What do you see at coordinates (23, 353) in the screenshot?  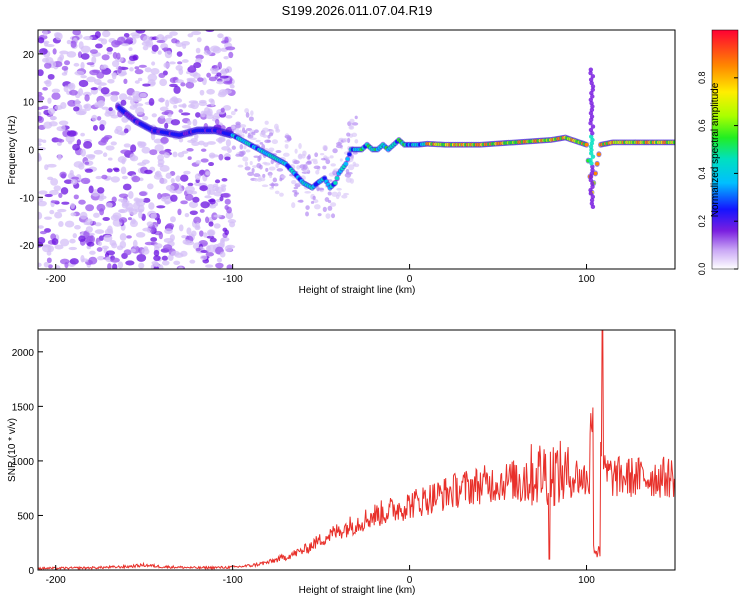 I see `y-tick-label: 2000` at bounding box center [23, 353].